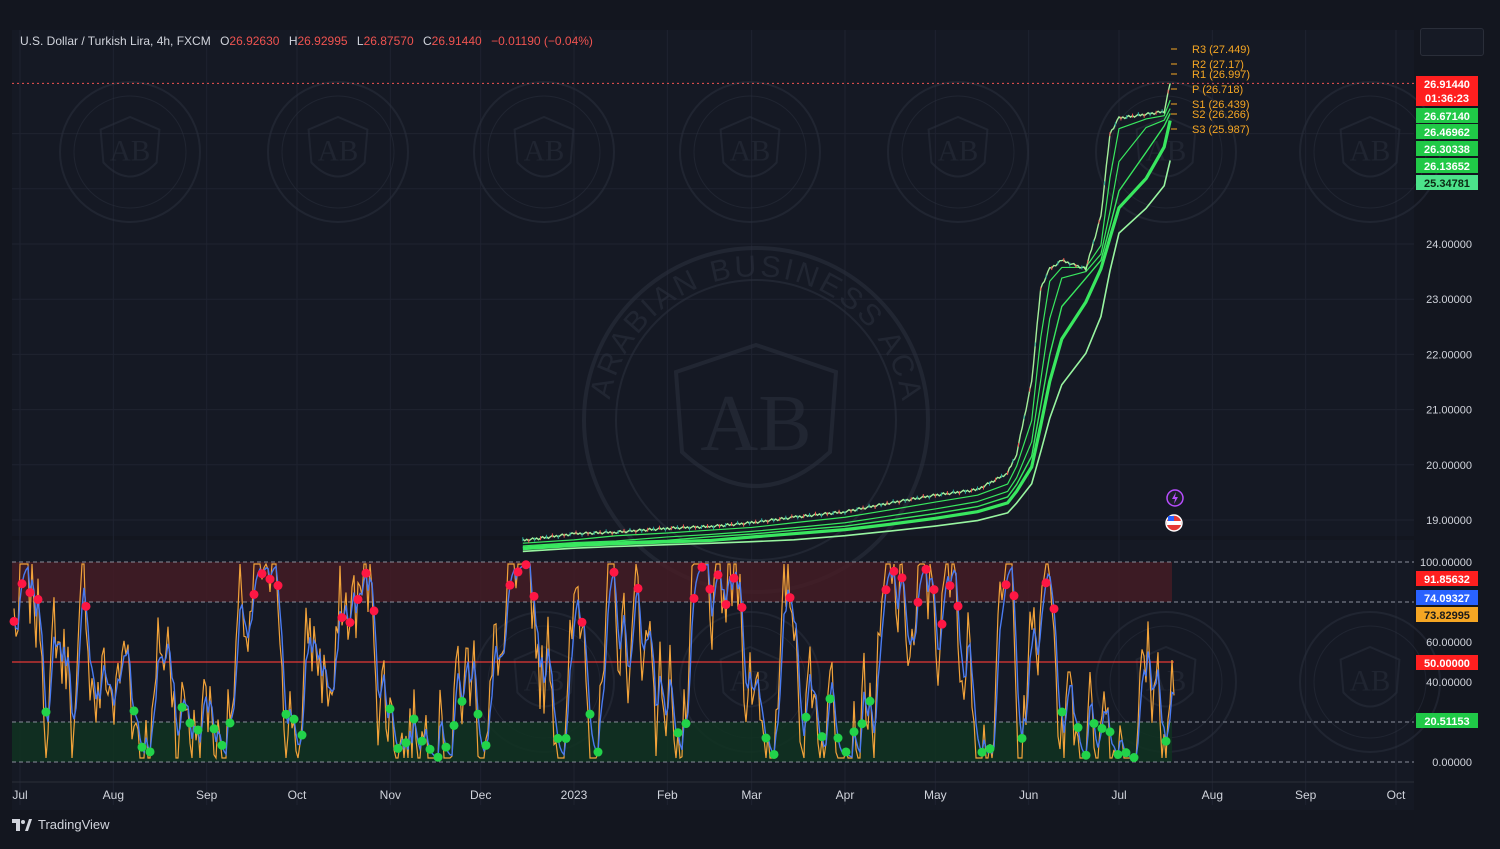 This screenshot has width=1500, height=849. What do you see at coordinates (845, 795) in the screenshot?
I see `time-tick-label: Apr` at bounding box center [845, 795].